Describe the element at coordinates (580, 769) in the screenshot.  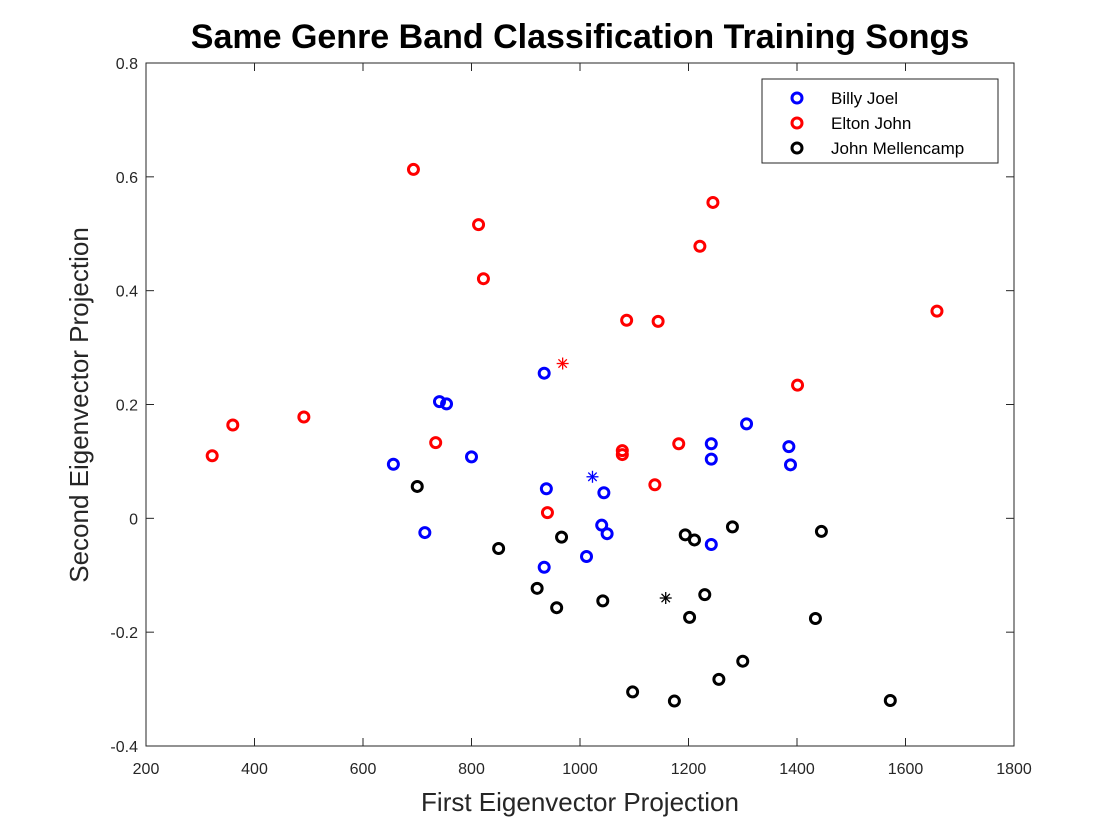
I see `x-tick-label: 1000` at that location.